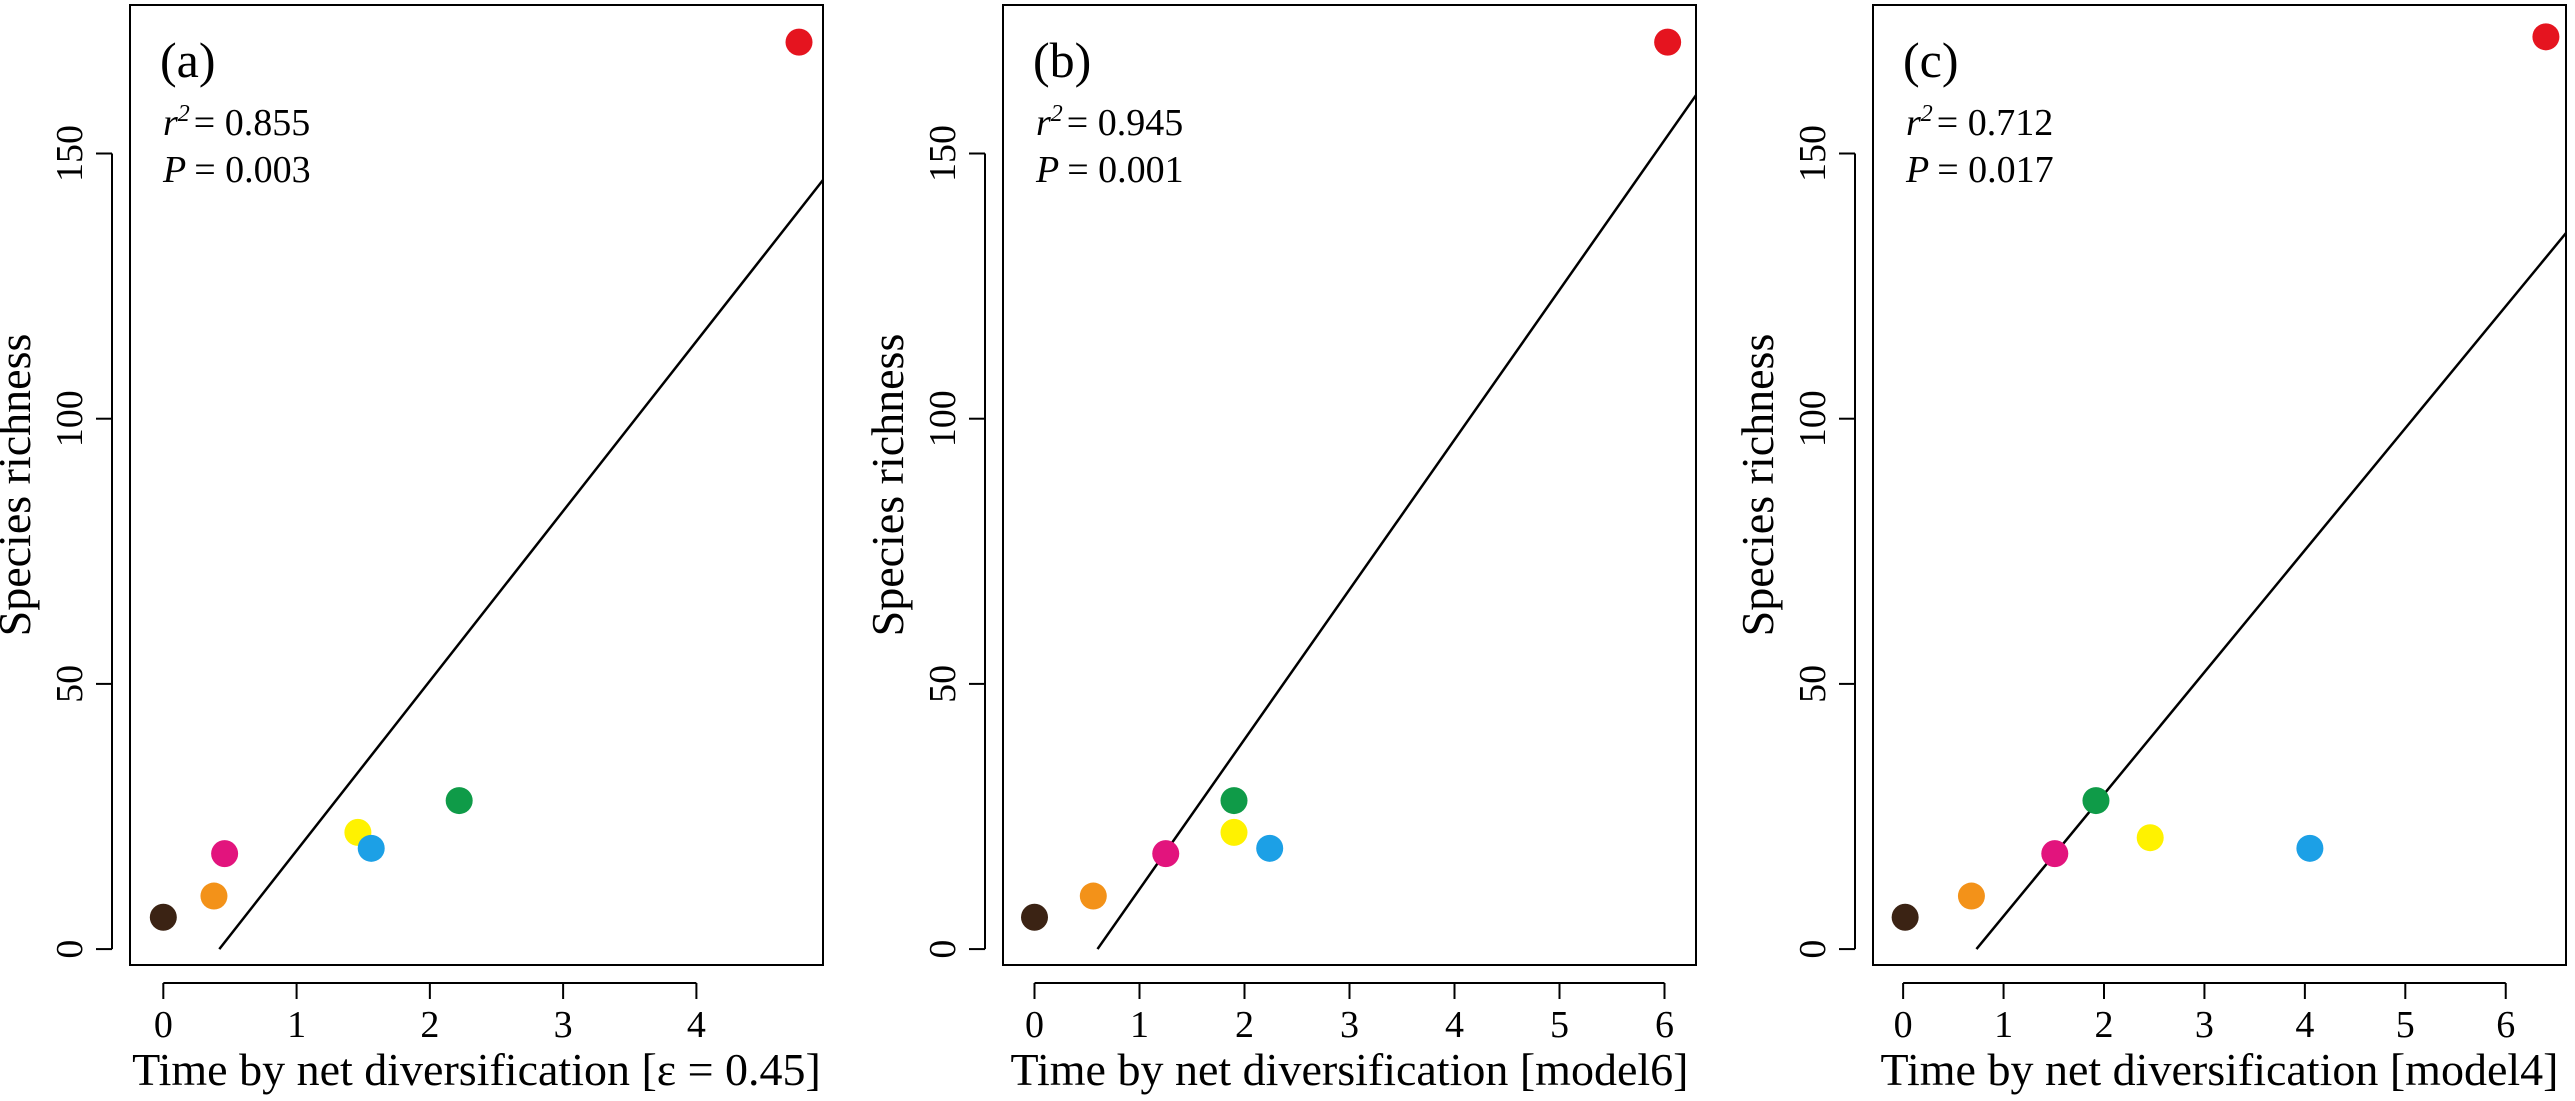  Describe the element at coordinates (1979, 122) in the screenshot. I see `r-squared-text: r2 = 0.712` at that location.